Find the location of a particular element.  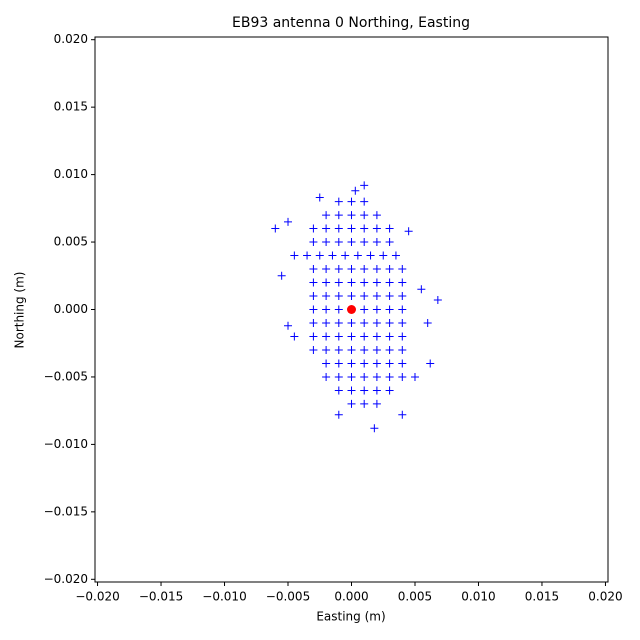

x-tick-label: 0.000 is located at coordinates (351, 597).